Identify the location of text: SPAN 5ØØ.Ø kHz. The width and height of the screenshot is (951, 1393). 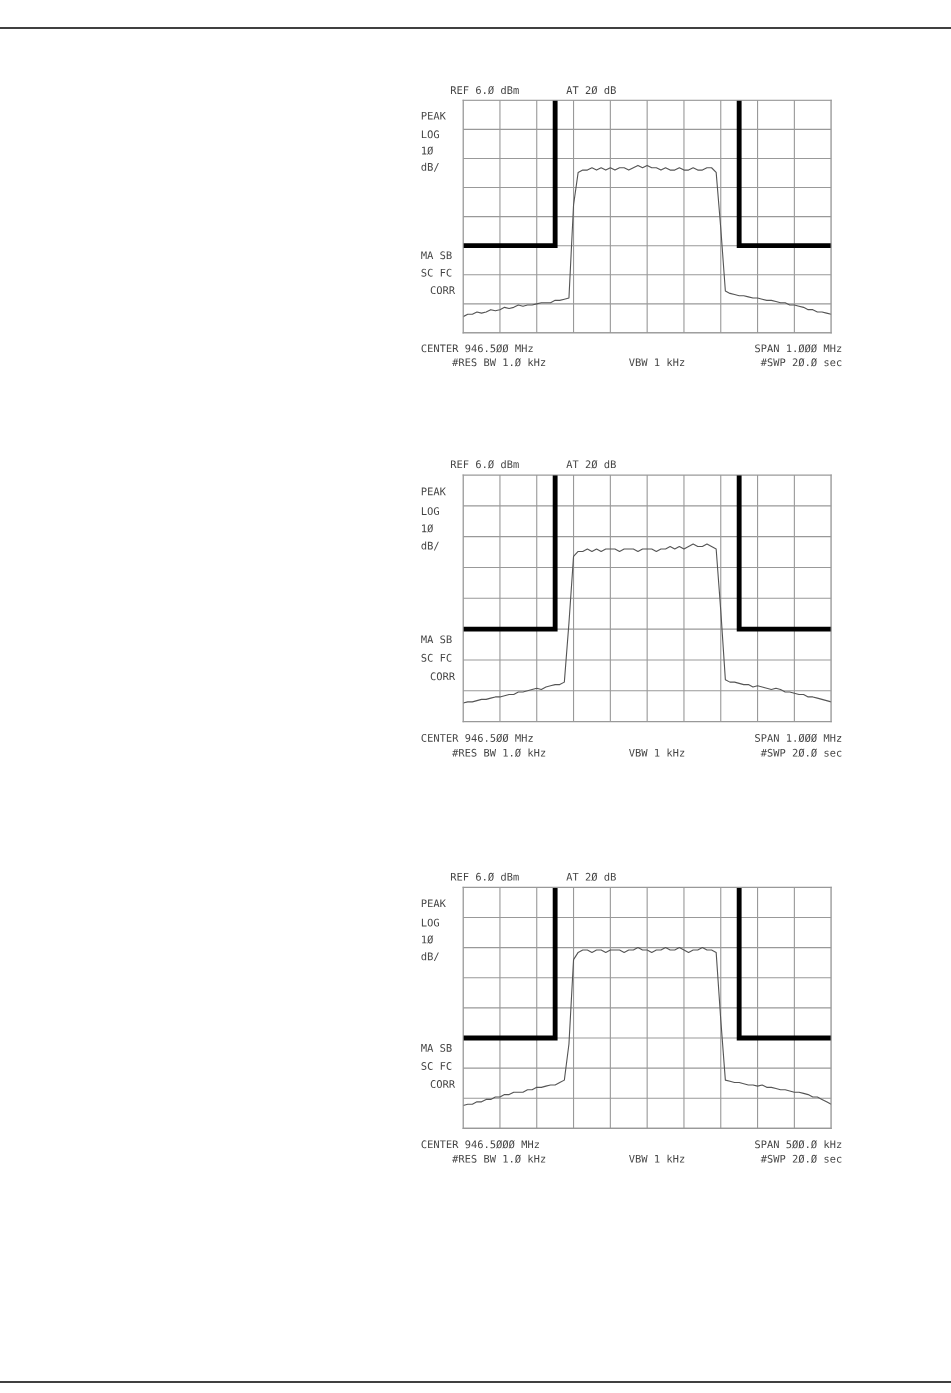
(798, 1144).